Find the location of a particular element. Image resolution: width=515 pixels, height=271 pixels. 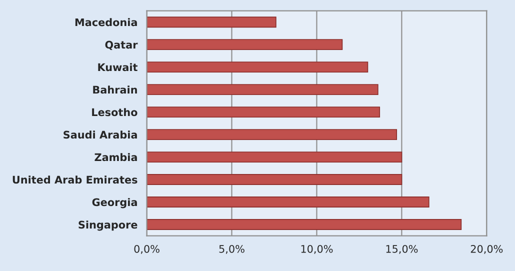

x-tick-label: 5,0% is located at coordinates (231, 249).